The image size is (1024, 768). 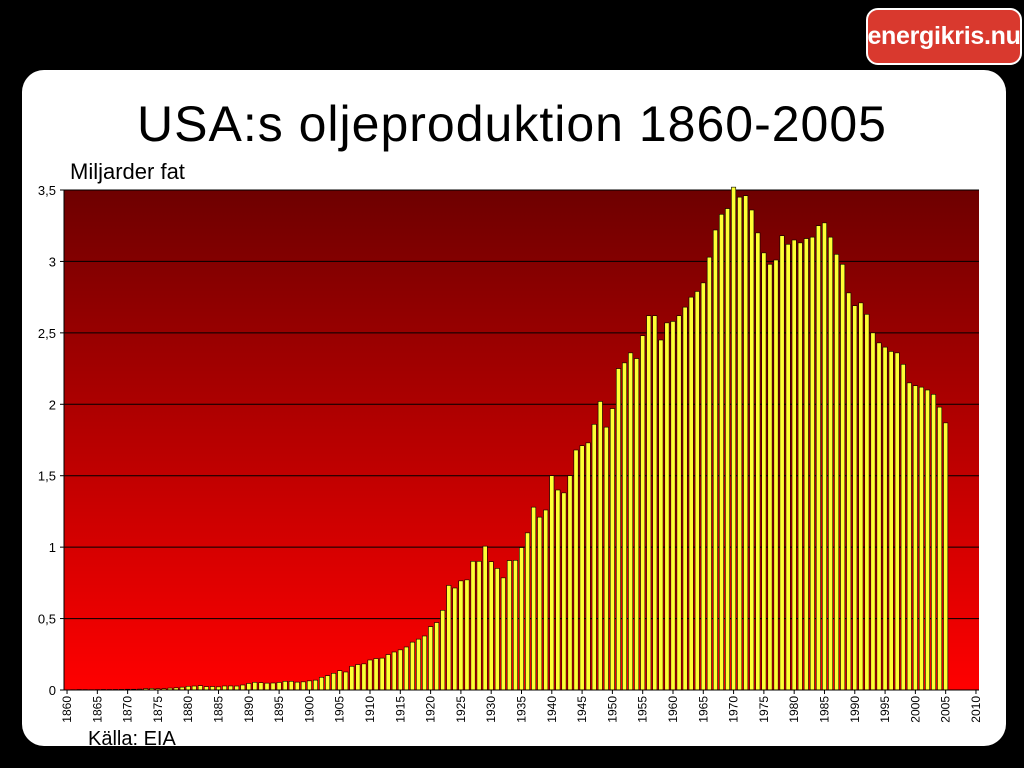 What do you see at coordinates (855, 709) in the screenshot?
I see `x-tick-label: 1990` at bounding box center [855, 709].